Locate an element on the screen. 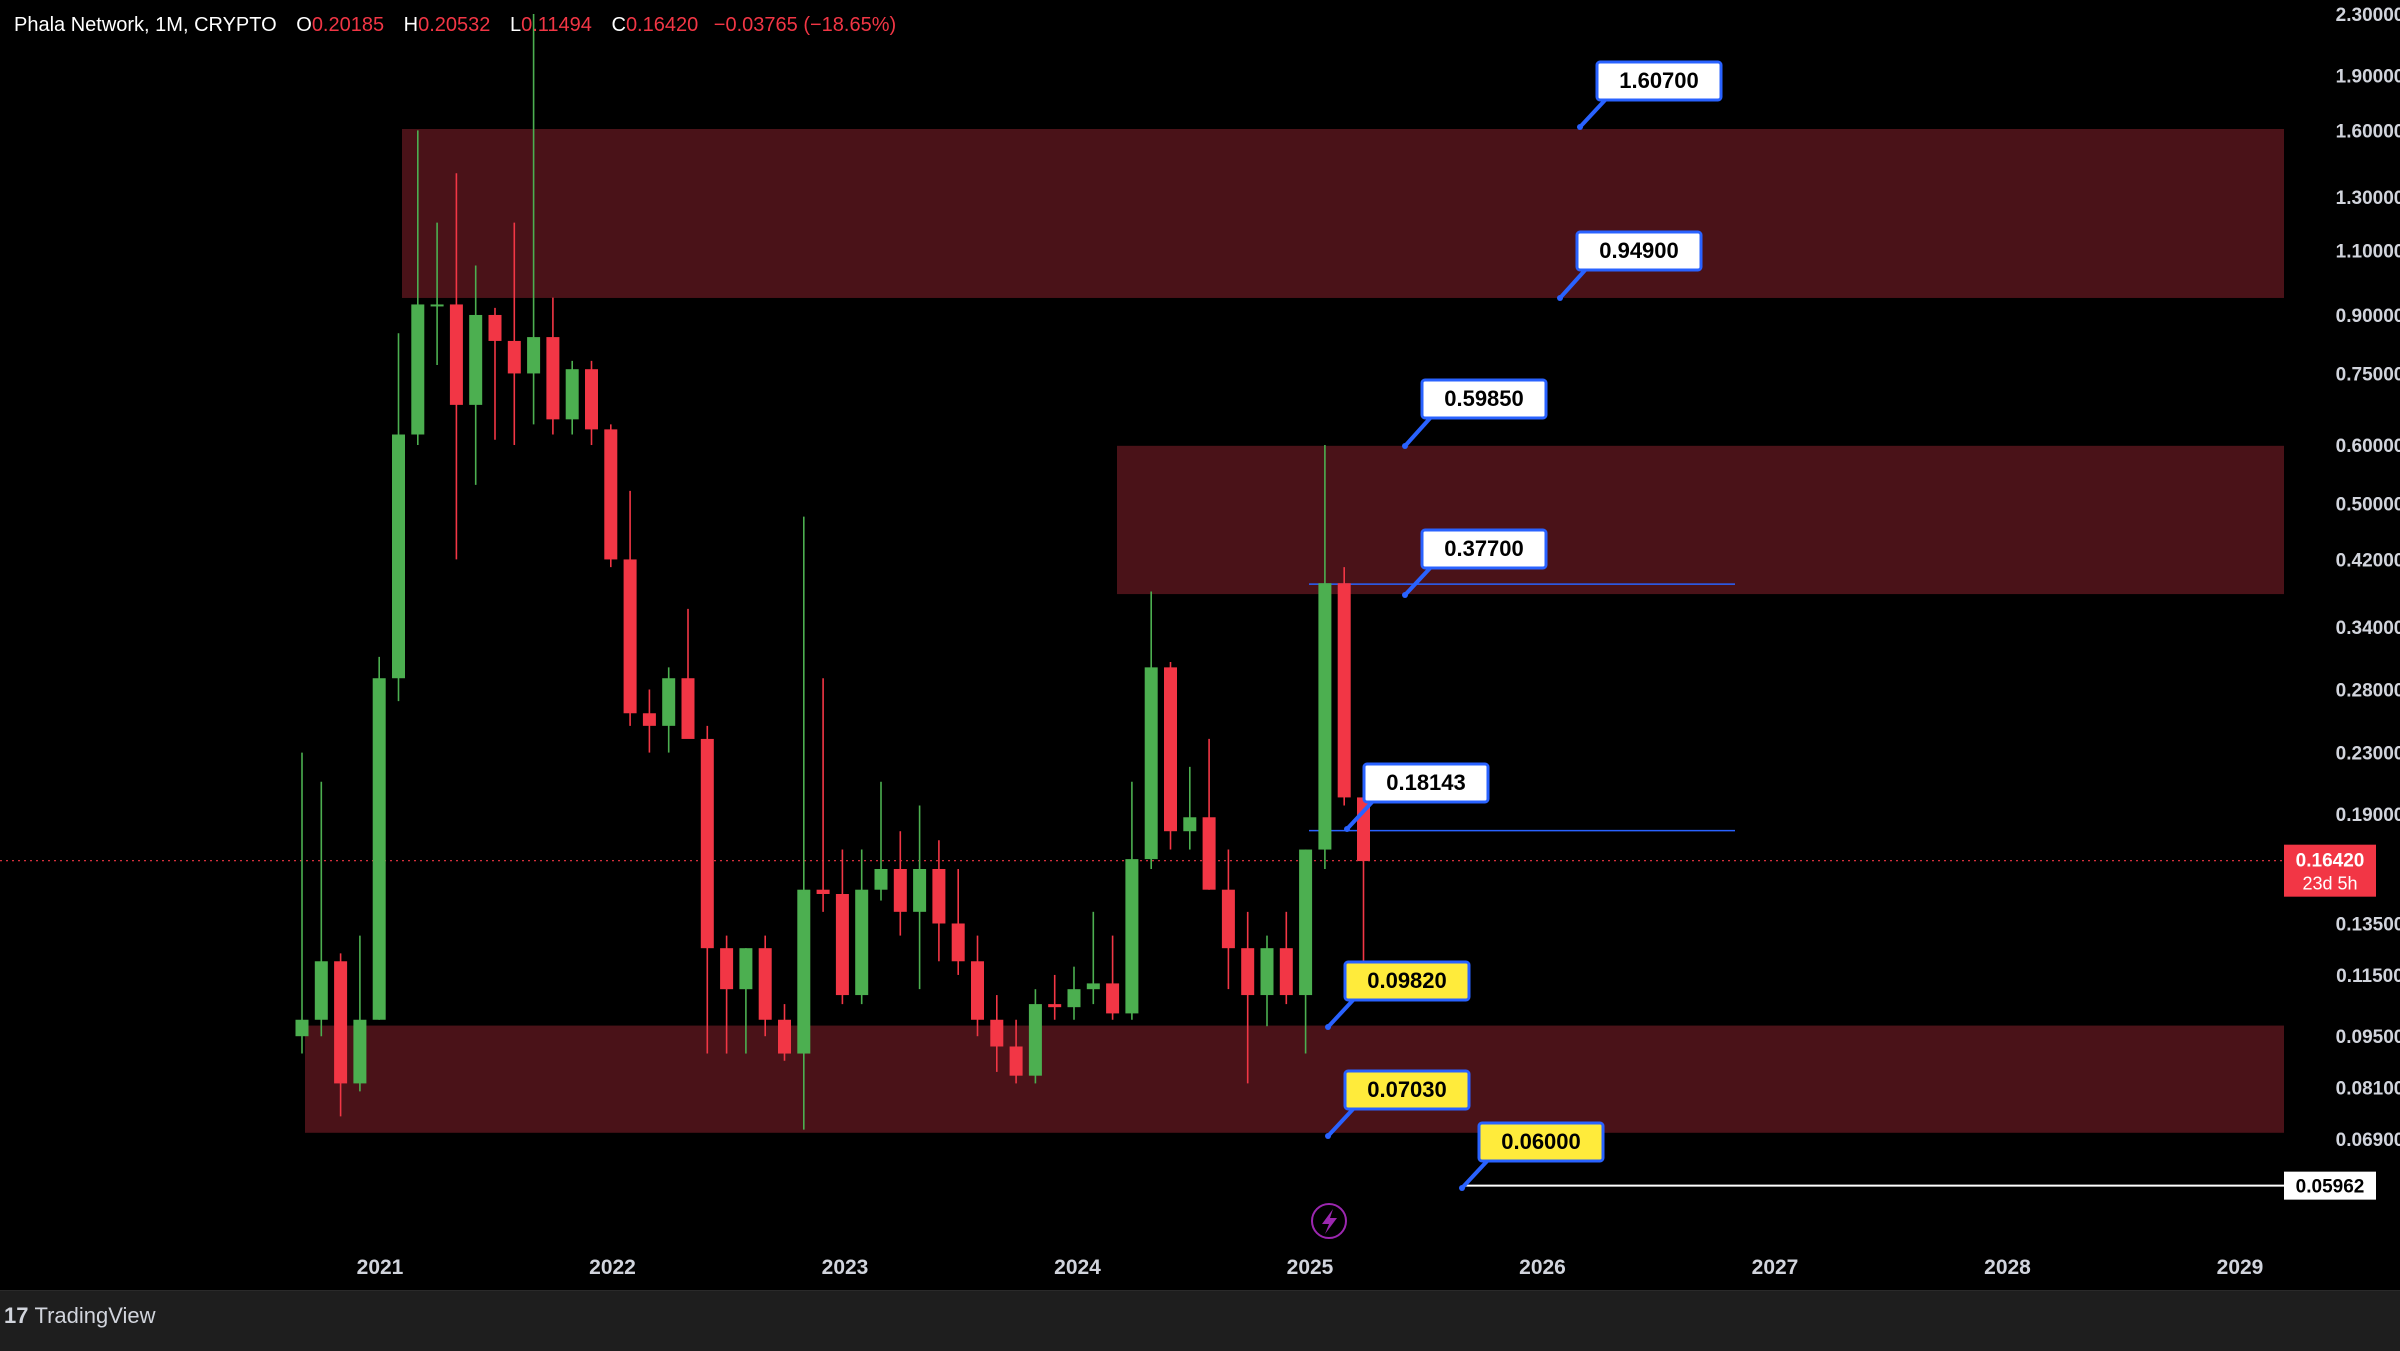 The image size is (2400, 1351). y-axis-tick: 0.34000 is located at coordinates (2368, 628).